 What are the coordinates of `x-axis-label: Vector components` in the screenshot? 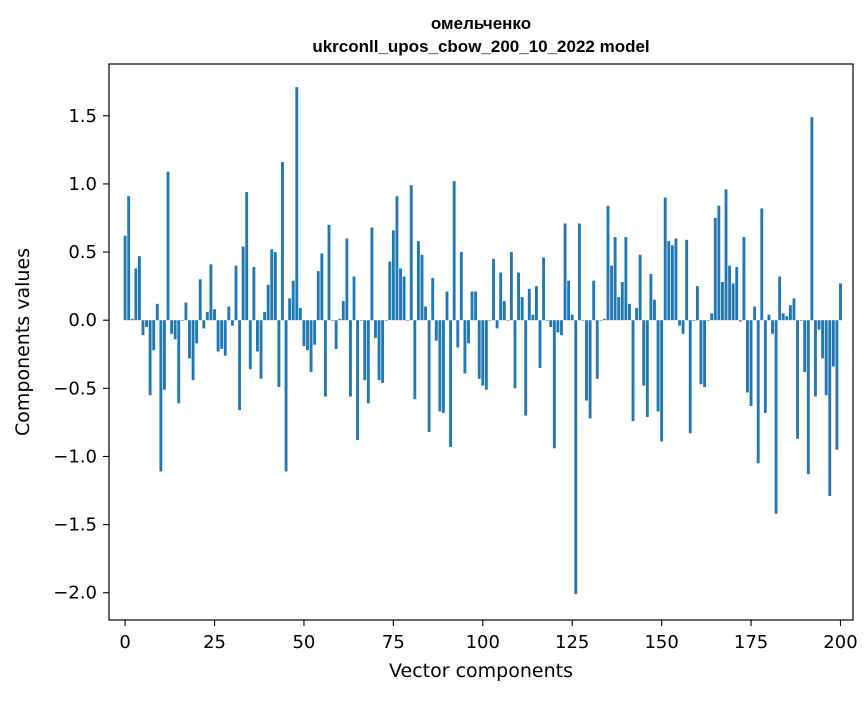 It's located at (481, 671).